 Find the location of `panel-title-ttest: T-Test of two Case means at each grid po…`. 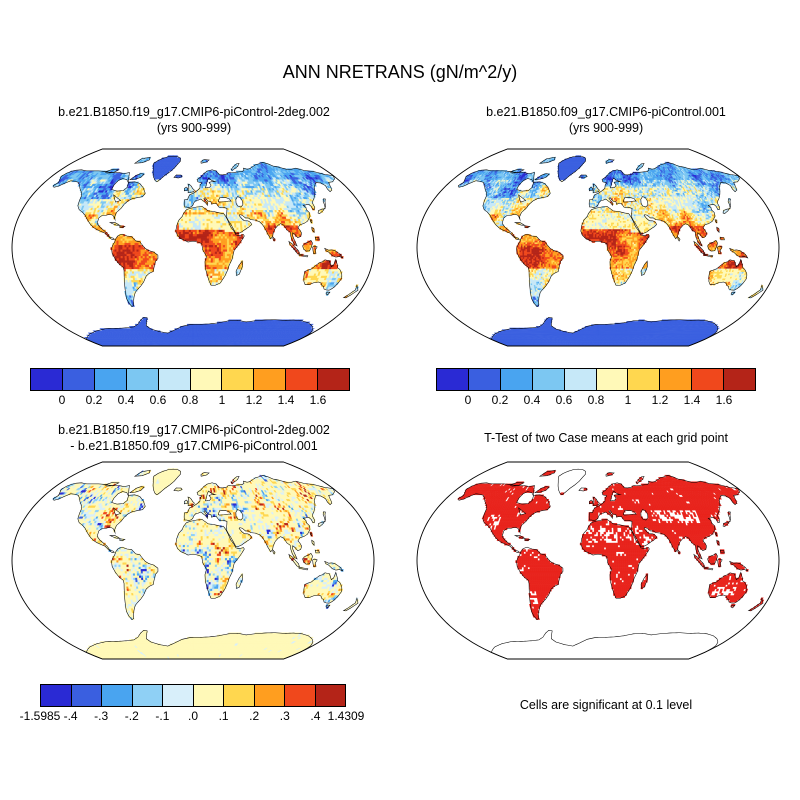

panel-title-ttest: T-Test of two Case means at each grid po… is located at coordinates (606, 438).